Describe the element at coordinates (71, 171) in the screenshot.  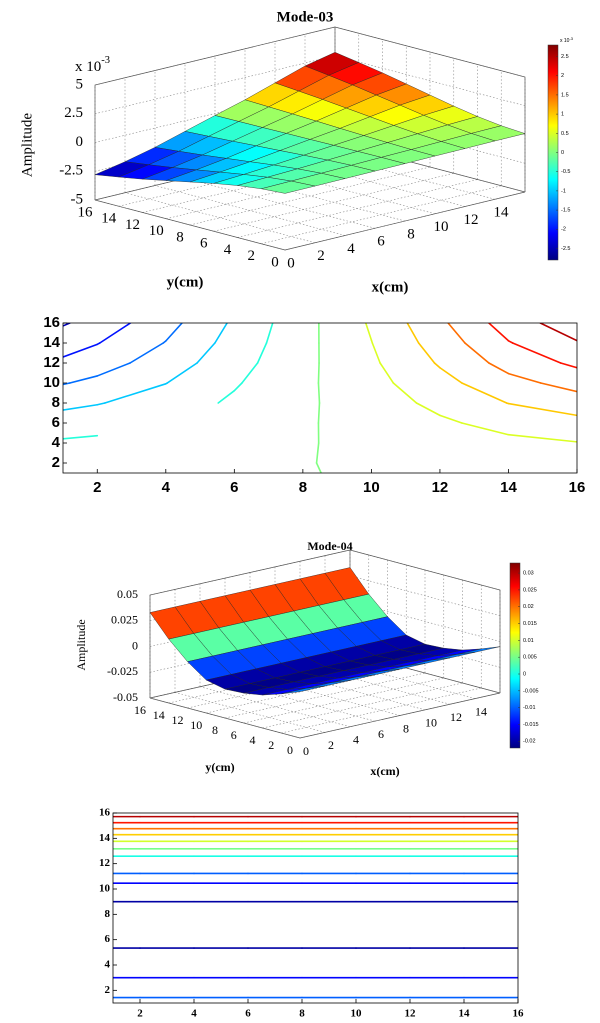
I see `z-tick-label: -2.5` at that location.